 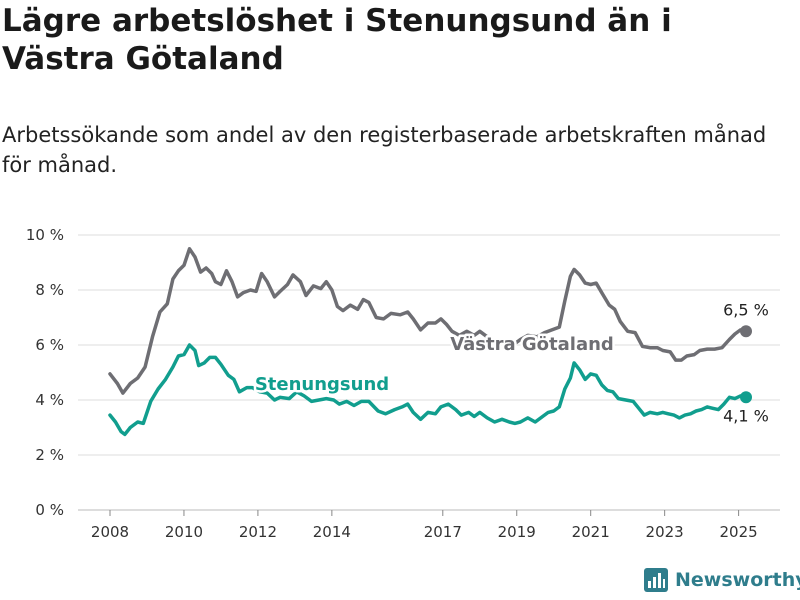 I want to click on y-tick-label: 4 %, so click(x=49, y=400).